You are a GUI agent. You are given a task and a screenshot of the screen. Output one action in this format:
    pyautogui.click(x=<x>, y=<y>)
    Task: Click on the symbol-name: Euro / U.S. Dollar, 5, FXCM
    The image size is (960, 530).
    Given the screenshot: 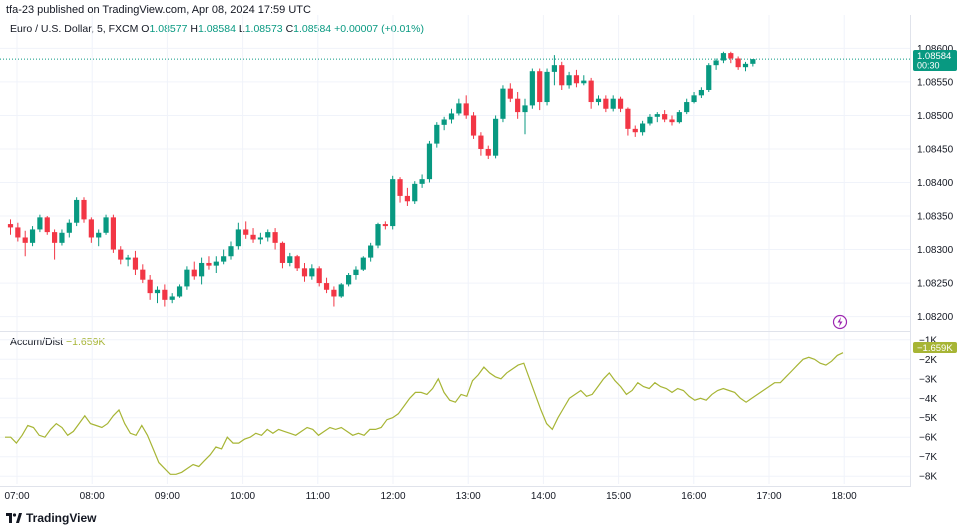 What is the action you would take?
    pyautogui.click(x=74, y=29)
    